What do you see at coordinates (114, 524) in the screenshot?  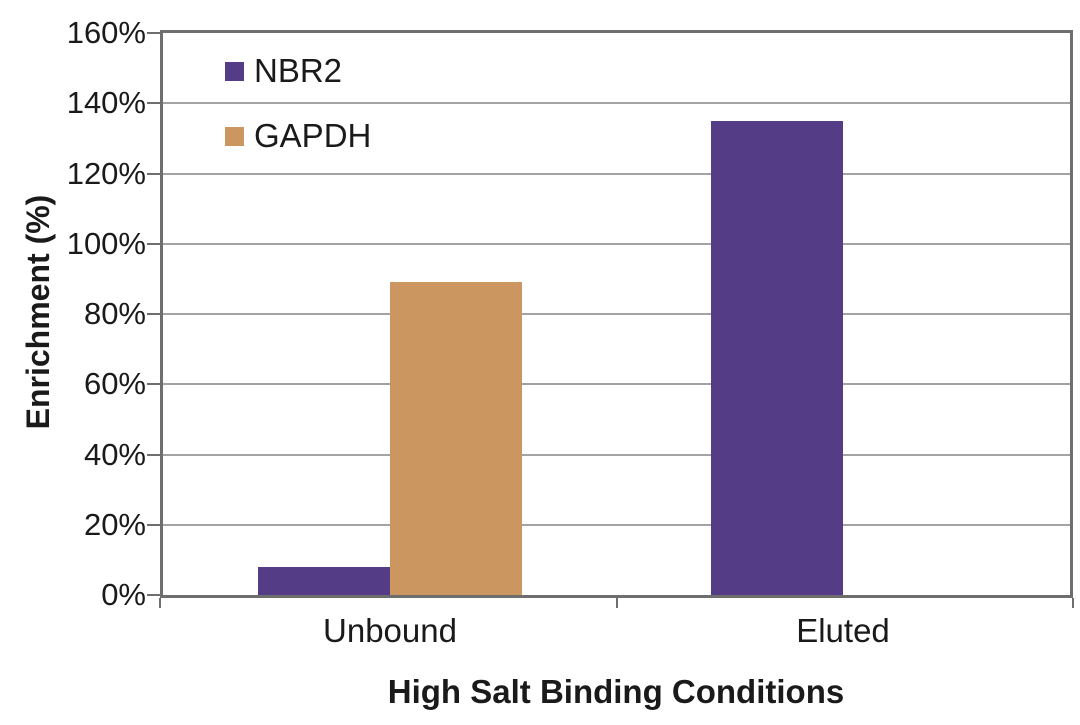 I see `y-tick-label-20%: 20%` at bounding box center [114, 524].